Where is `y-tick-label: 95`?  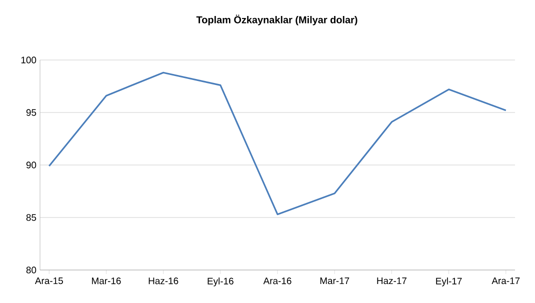
y-tick-label: 95 is located at coordinates (31, 112).